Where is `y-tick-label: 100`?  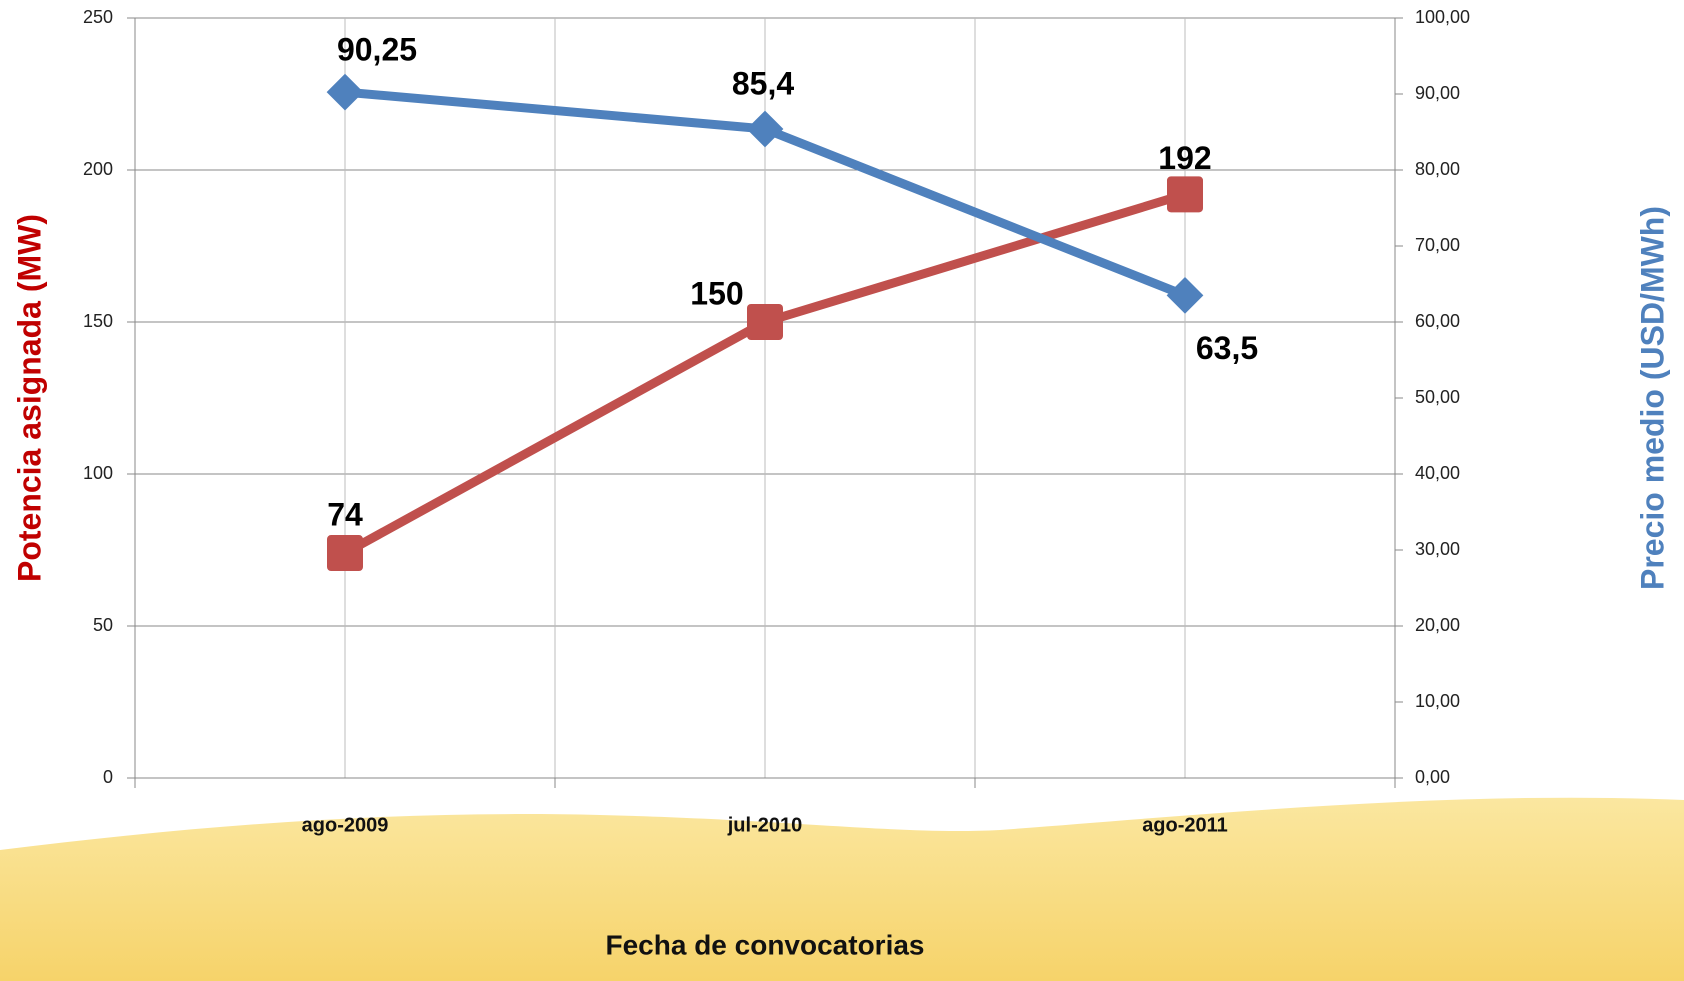 y-tick-label: 100 is located at coordinates (98, 473).